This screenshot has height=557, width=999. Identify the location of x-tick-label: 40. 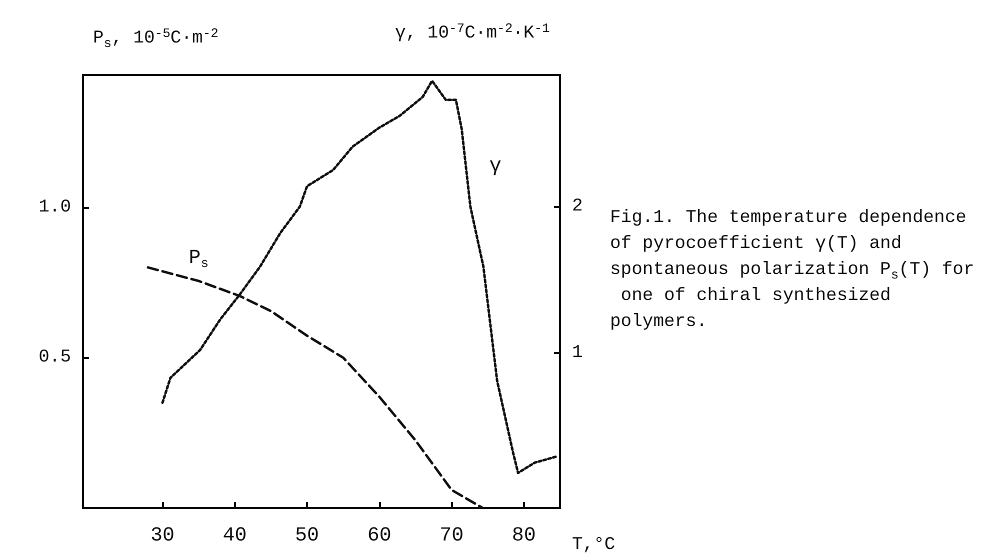
(234, 536).